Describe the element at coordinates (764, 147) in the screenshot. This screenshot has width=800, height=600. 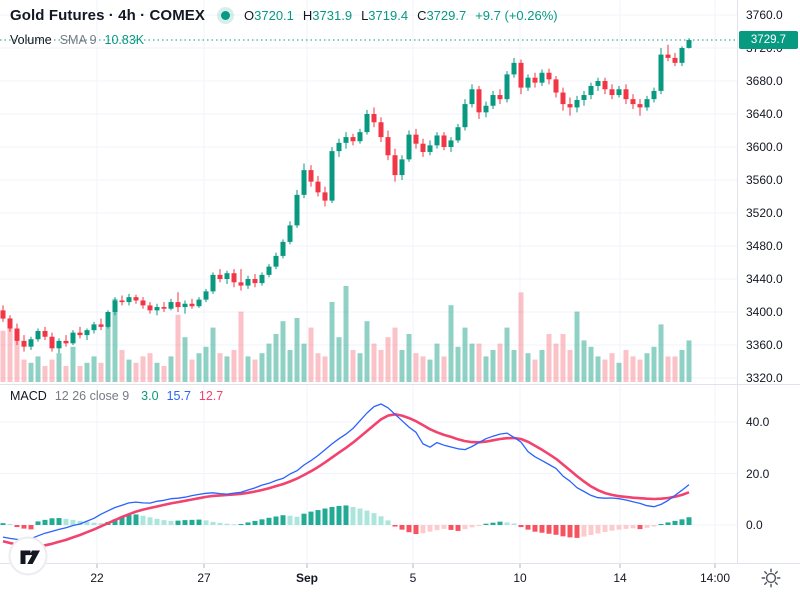
I see `price-axis-label: 3600.0` at that location.